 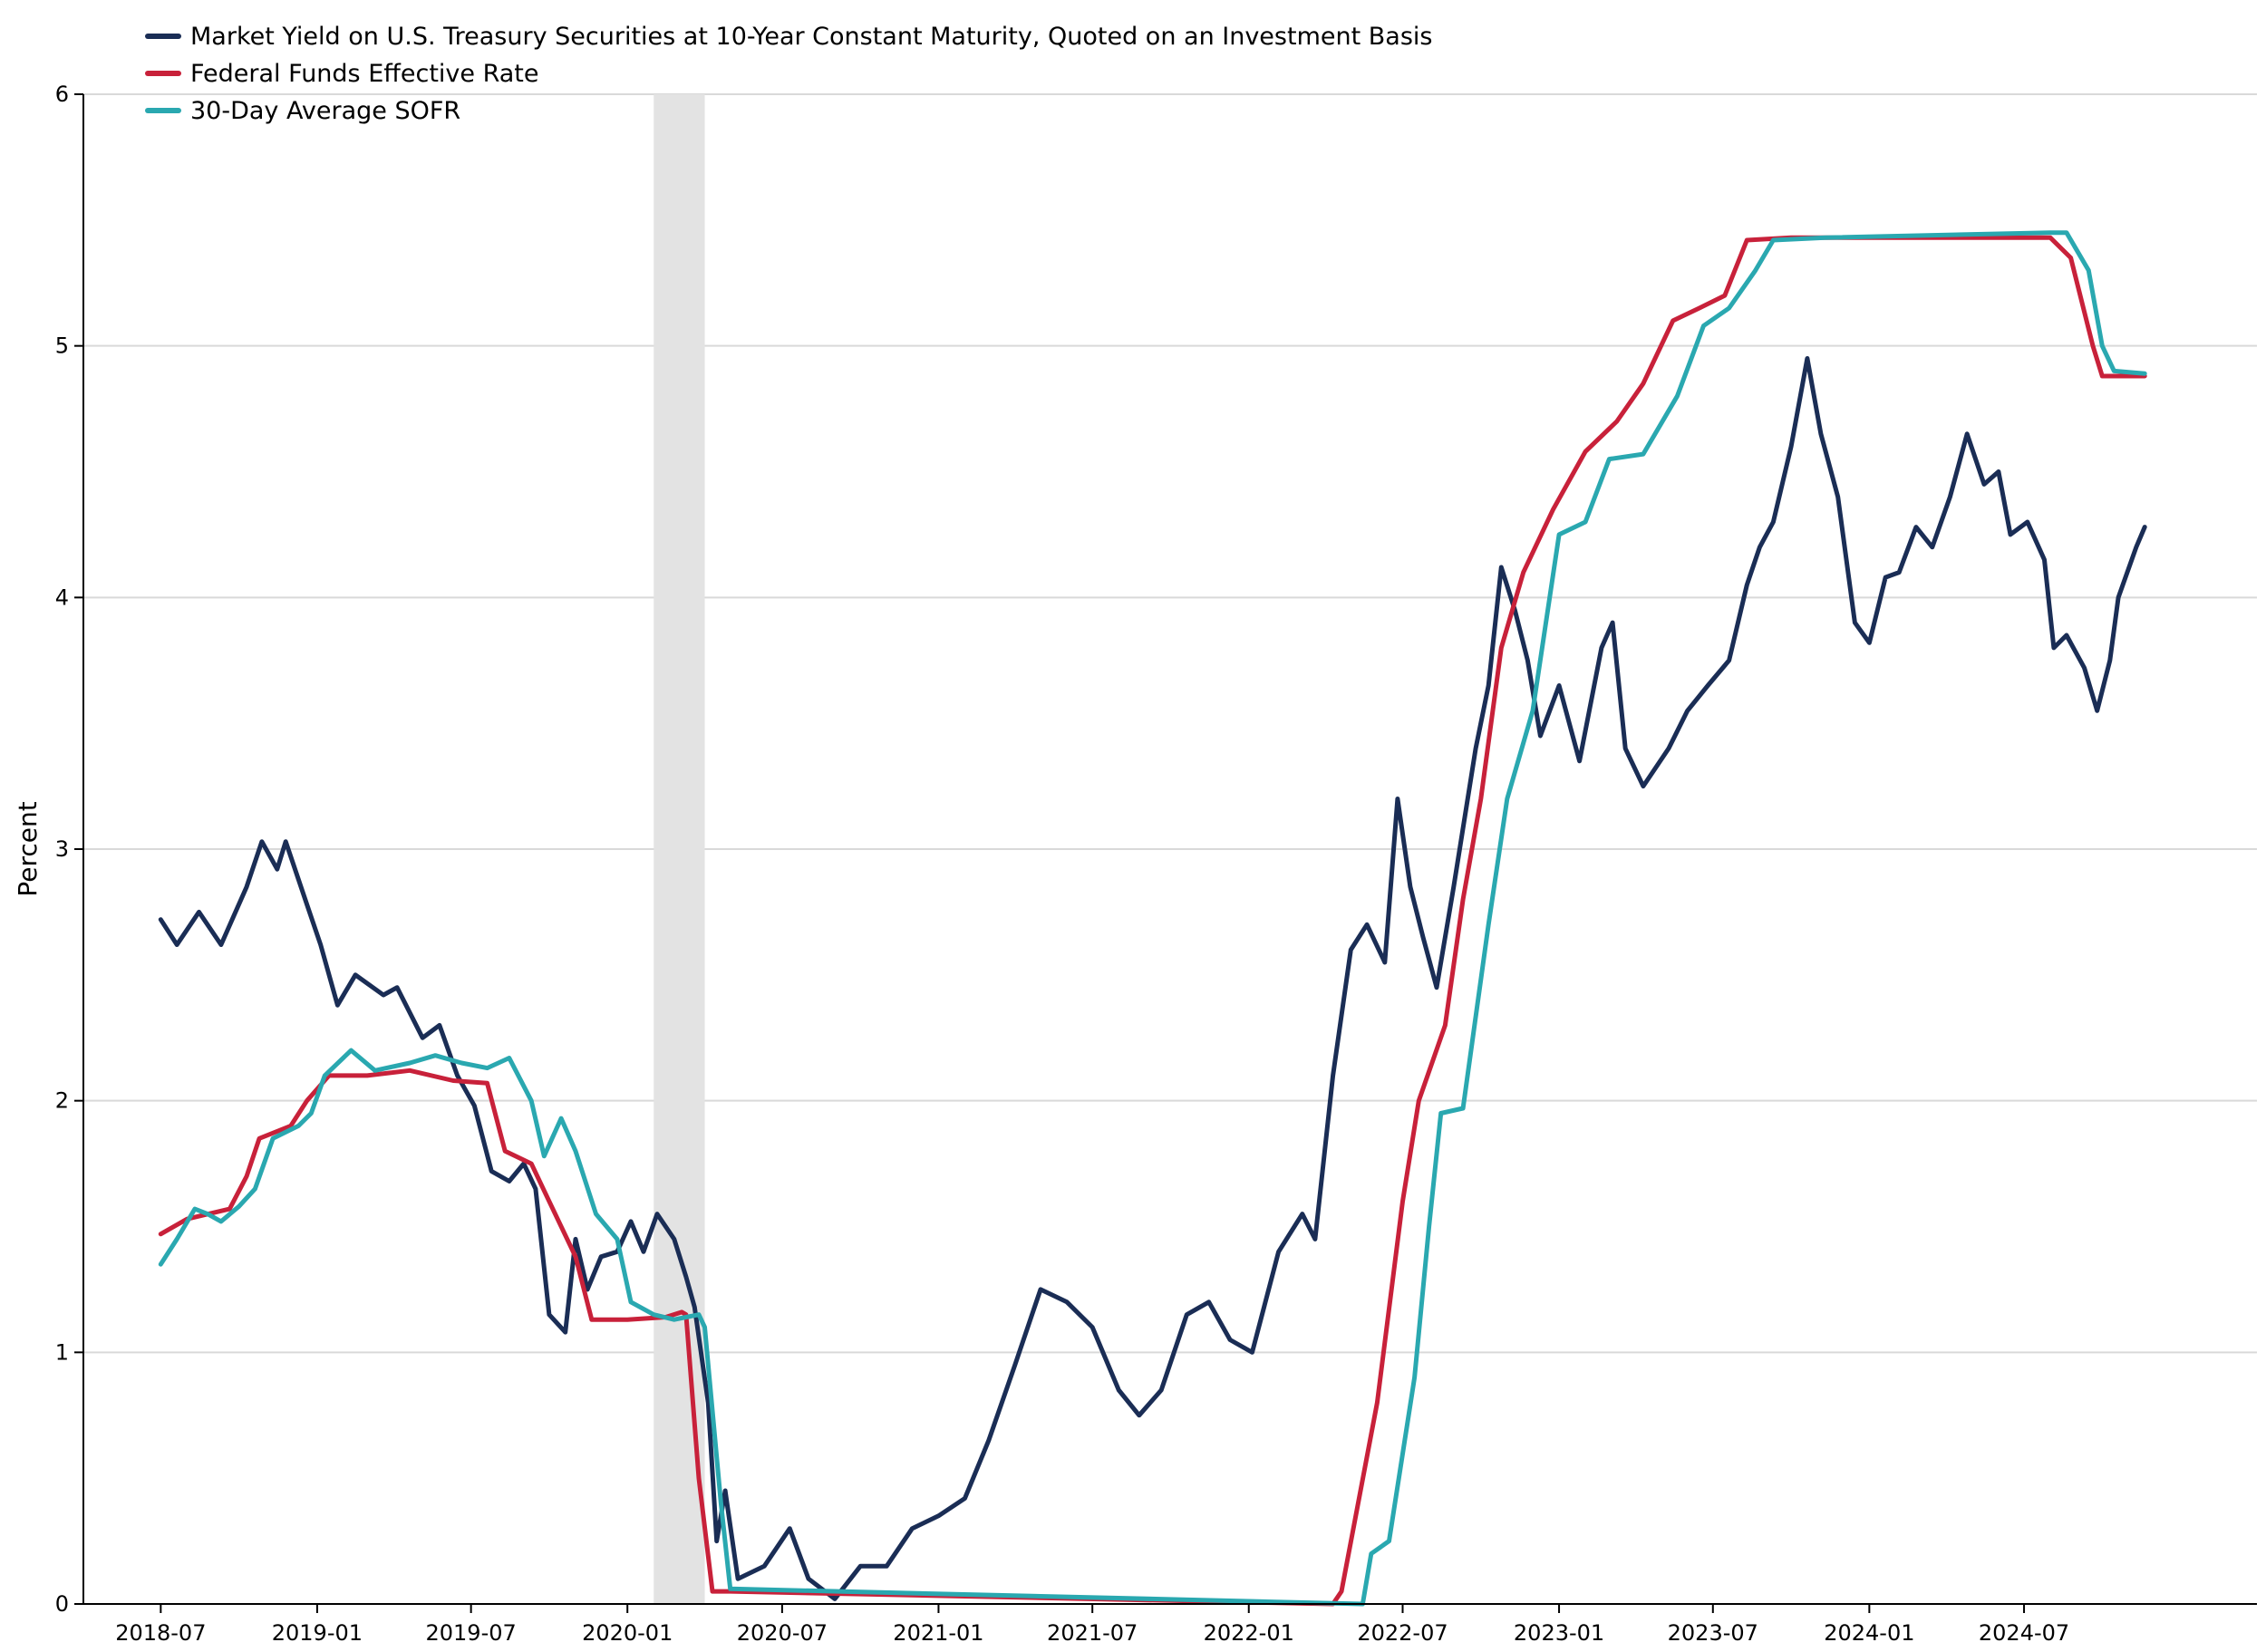 What do you see at coordinates (1559, 1633) in the screenshot?
I see `x-tick-label: 2023-01` at bounding box center [1559, 1633].